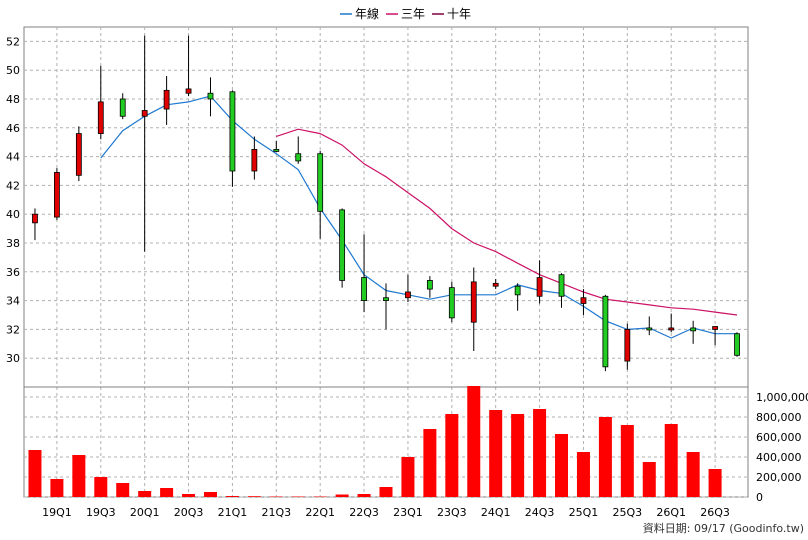  Describe the element at coordinates (540, 512) in the screenshot. I see `x-tick-label: 24Q3` at that location.